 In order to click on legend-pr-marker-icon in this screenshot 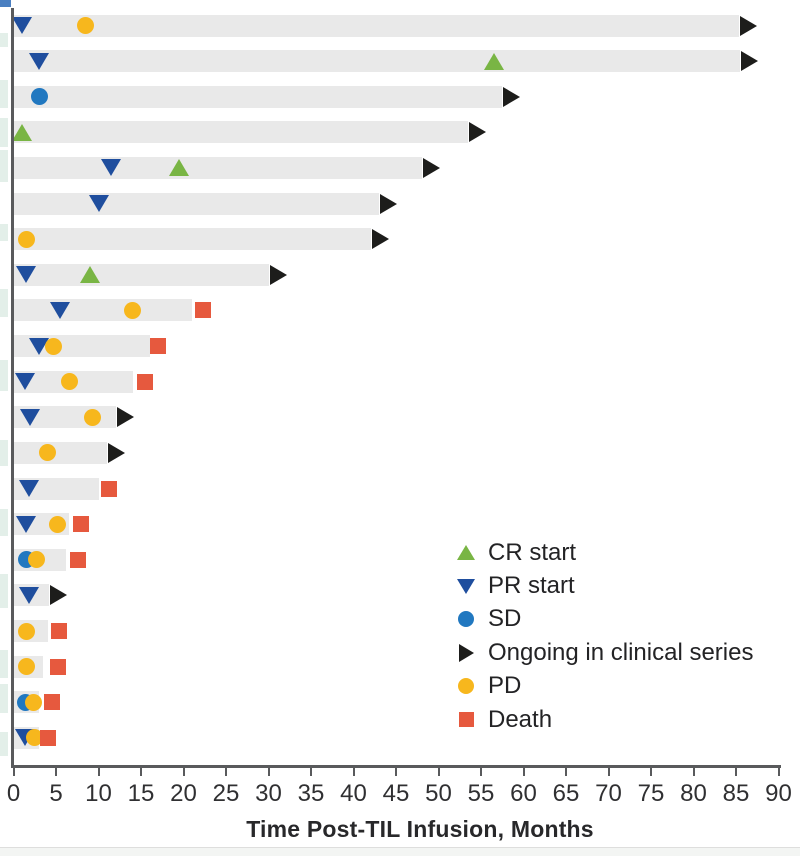, I will do `click(466, 586)`.